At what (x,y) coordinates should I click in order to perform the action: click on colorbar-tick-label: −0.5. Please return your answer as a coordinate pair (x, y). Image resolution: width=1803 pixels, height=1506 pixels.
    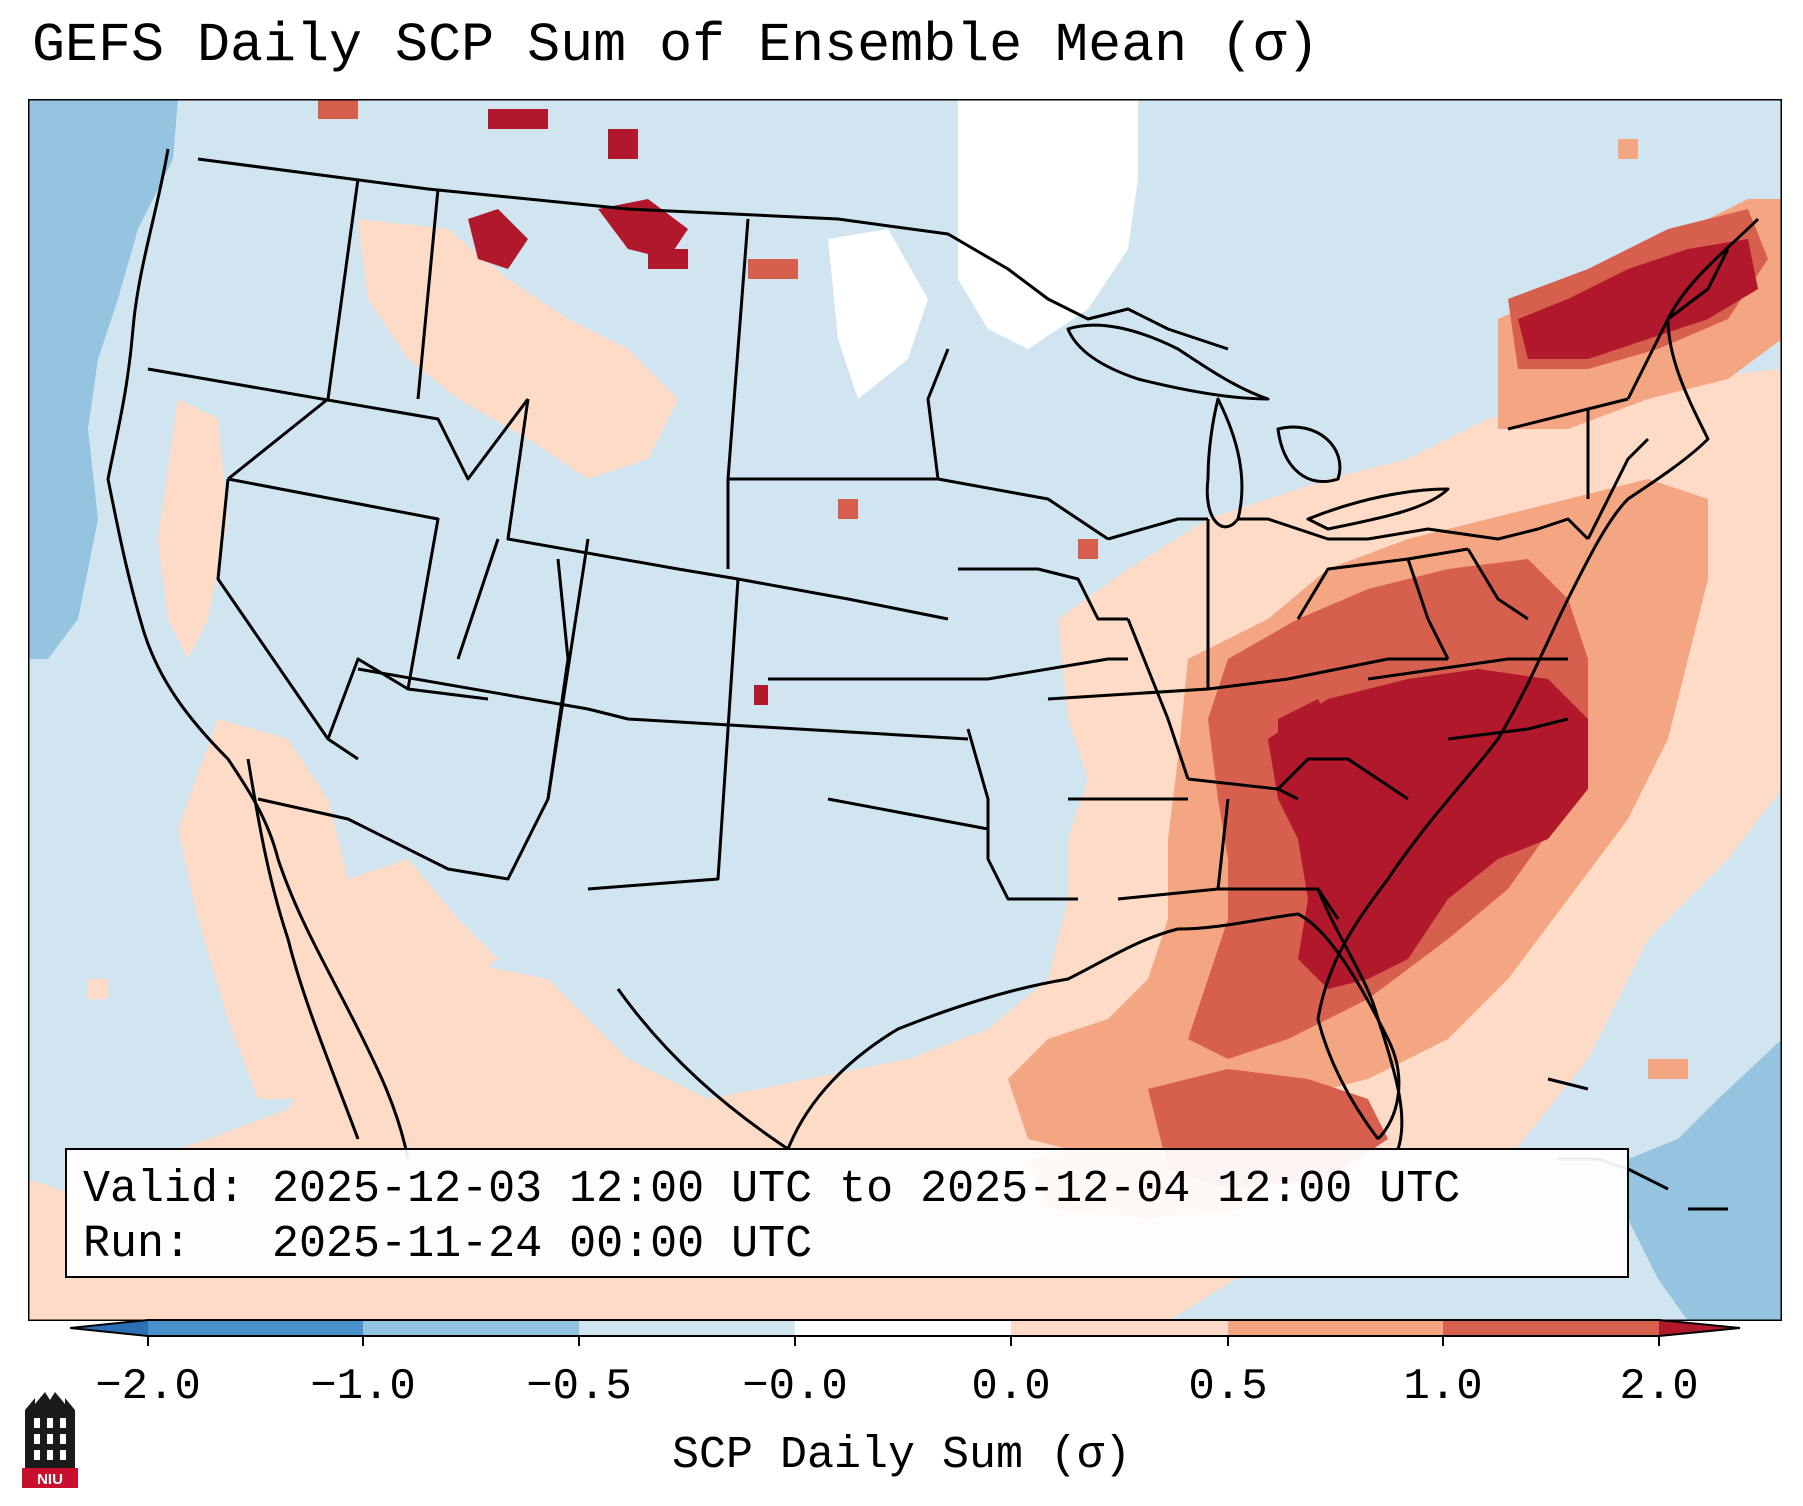
    Looking at the image, I should click on (579, 1387).